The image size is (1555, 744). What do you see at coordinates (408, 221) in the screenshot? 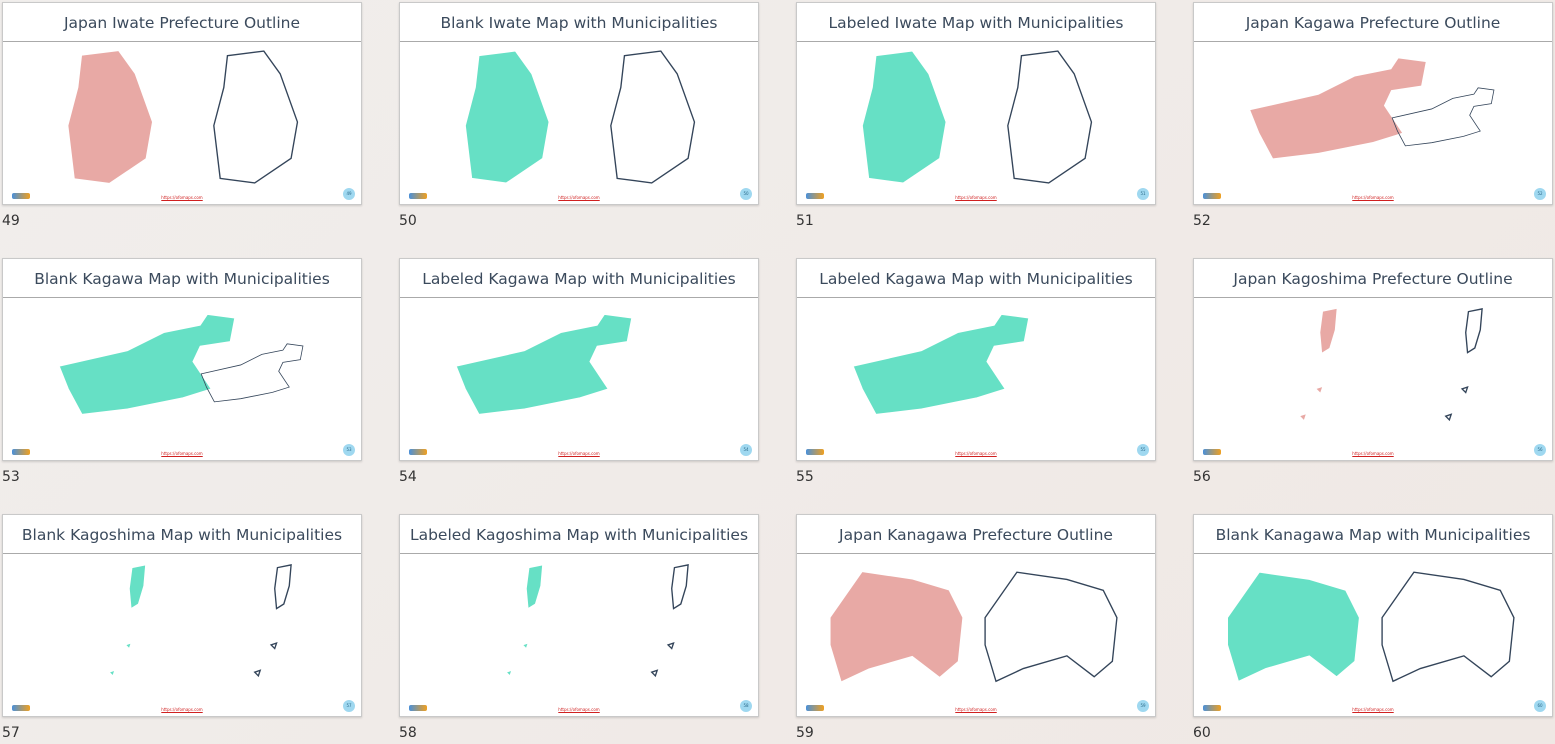
I see `slide-number: 50` at bounding box center [408, 221].